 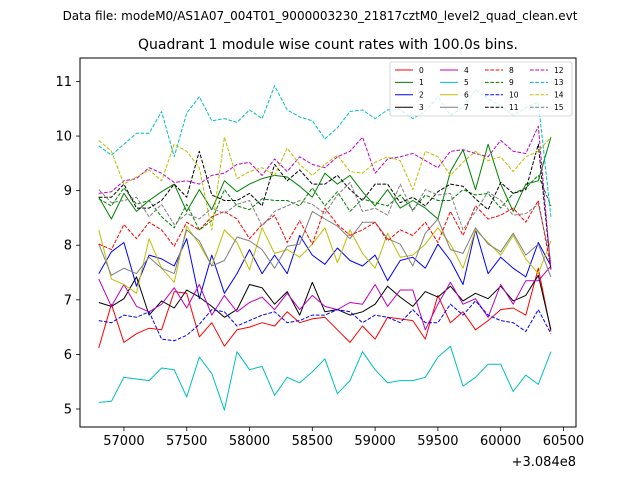 What do you see at coordinates (63, 82) in the screenshot?
I see `y-tick-label: 11` at bounding box center [63, 82].